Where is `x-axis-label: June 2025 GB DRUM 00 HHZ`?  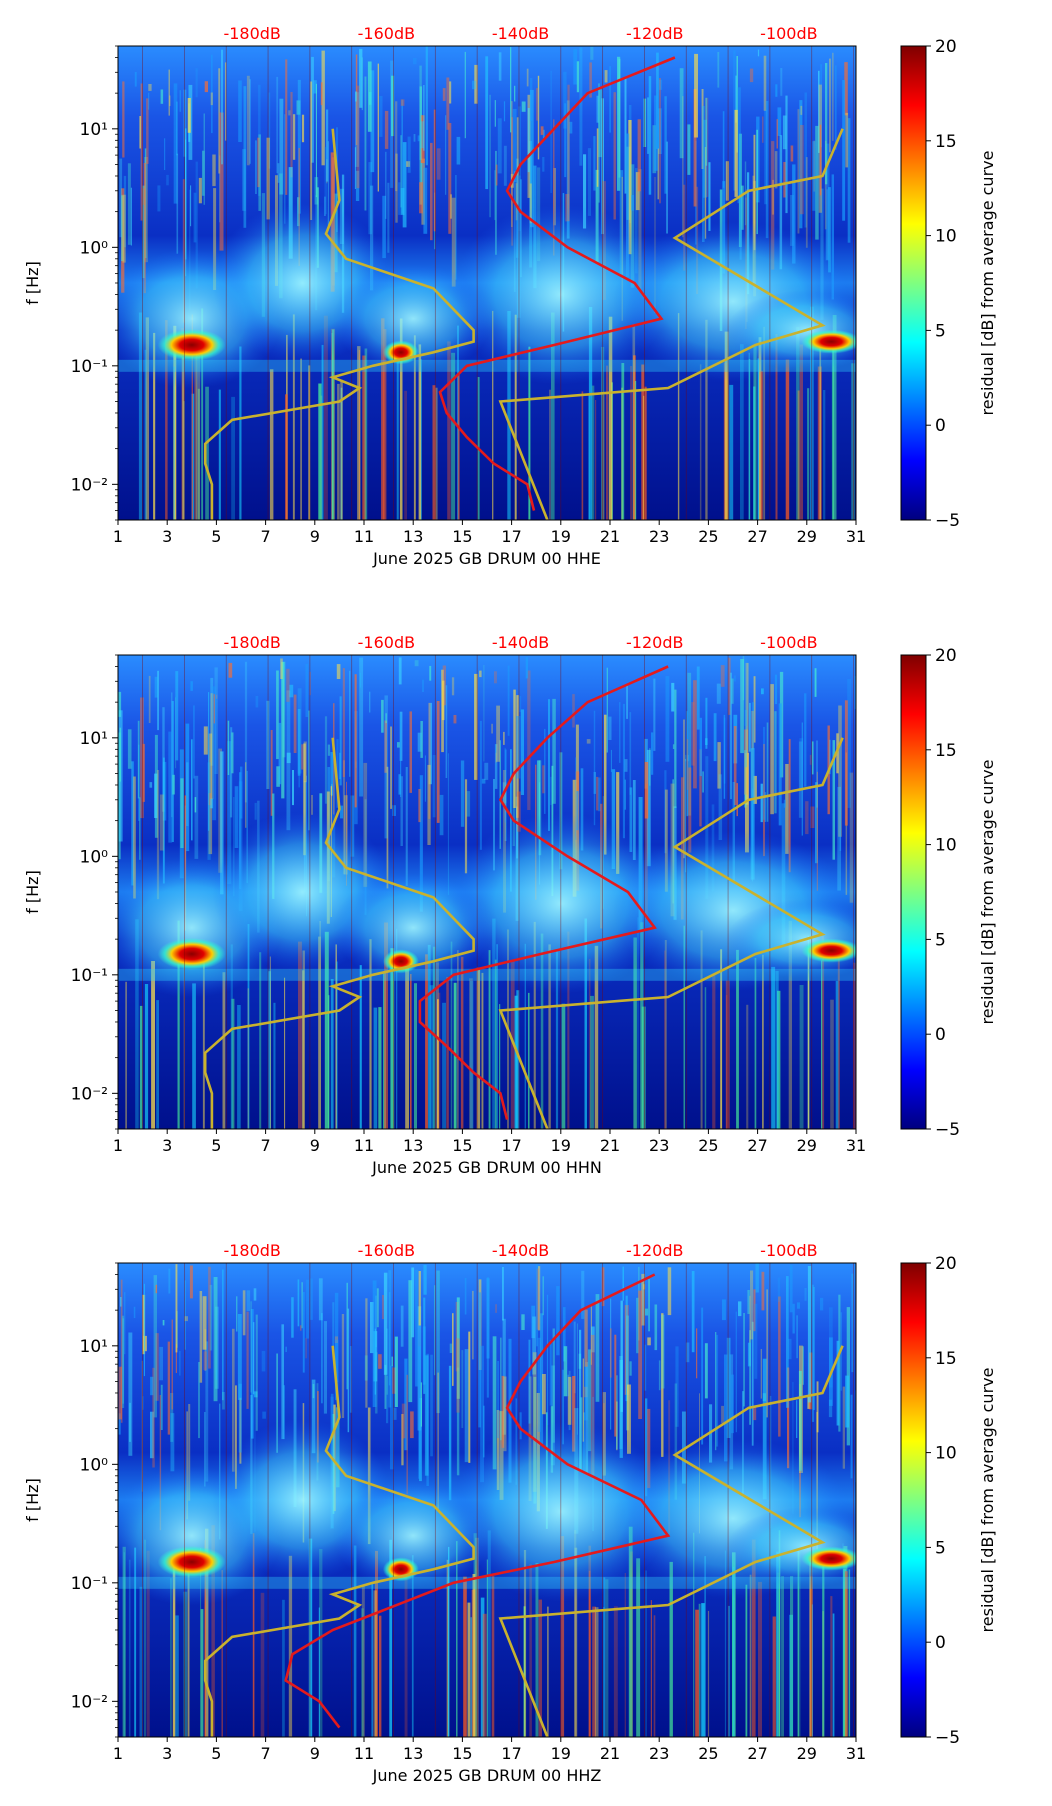
x-axis-label: June 2025 GB DRUM 00 HHZ is located at coordinates (487, 1775).